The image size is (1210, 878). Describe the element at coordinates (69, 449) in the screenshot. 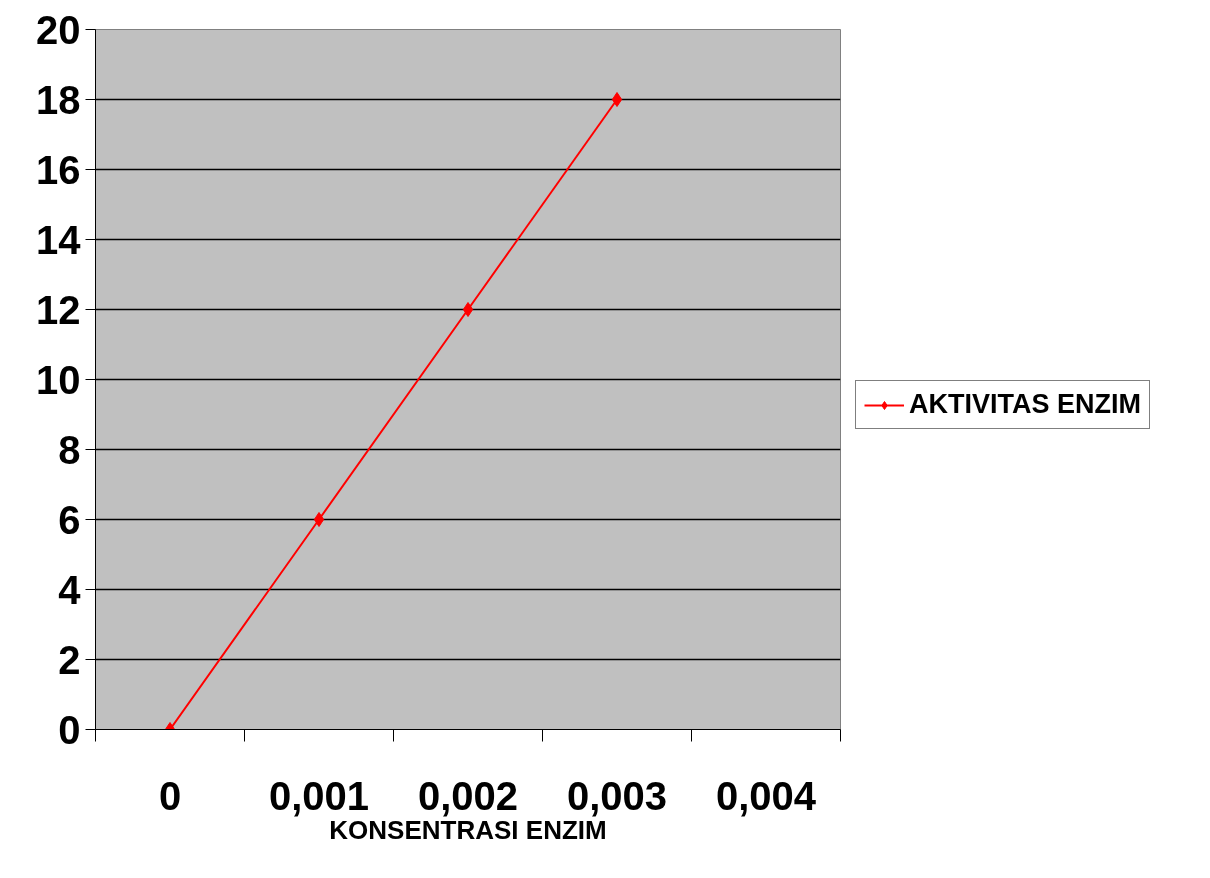

I see `y-tick-label: 8` at that location.